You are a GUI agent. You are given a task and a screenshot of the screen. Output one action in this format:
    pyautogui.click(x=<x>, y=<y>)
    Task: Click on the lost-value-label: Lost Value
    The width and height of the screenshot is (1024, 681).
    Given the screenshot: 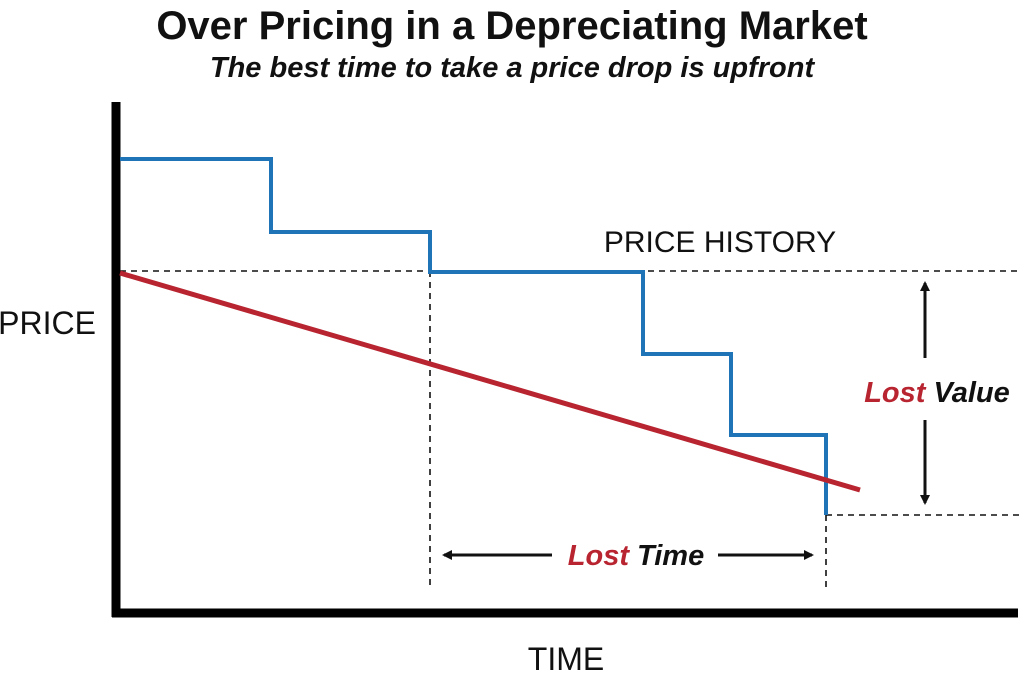 What is the action you would take?
    pyautogui.click(x=937, y=393)
    